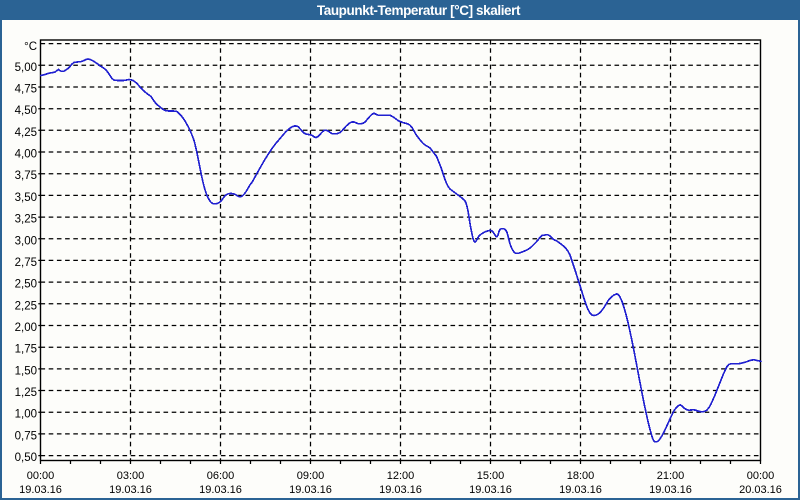  What do you see at coordinates (26, 241) in the screenshot?
I see `svg-text: 3,00` at bounding box center [26, 241].